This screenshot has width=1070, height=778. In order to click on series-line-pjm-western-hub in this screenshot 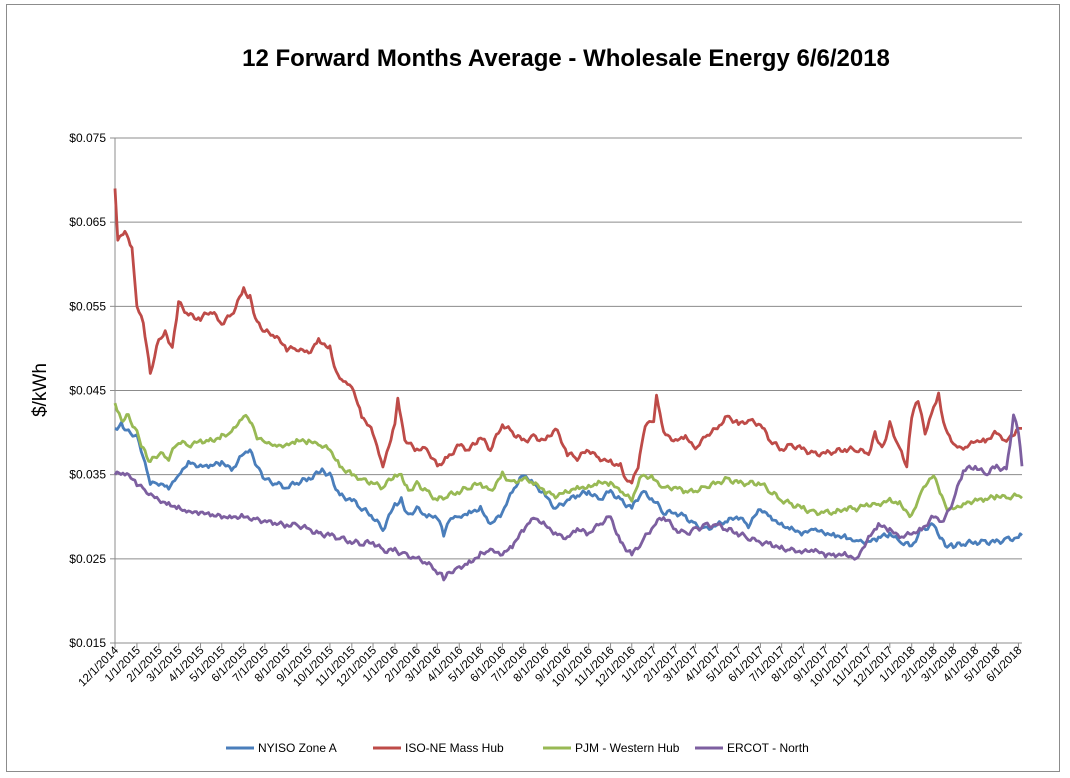, I will do `click(568, 460)`.